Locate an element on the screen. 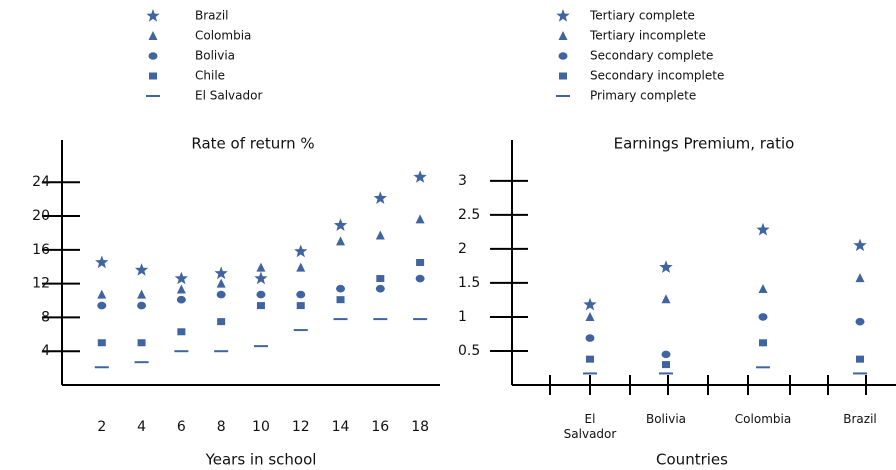 The width and height of the screenshot is (896, 470). legend-label: El Salvador is located at coordinates (228, 96).